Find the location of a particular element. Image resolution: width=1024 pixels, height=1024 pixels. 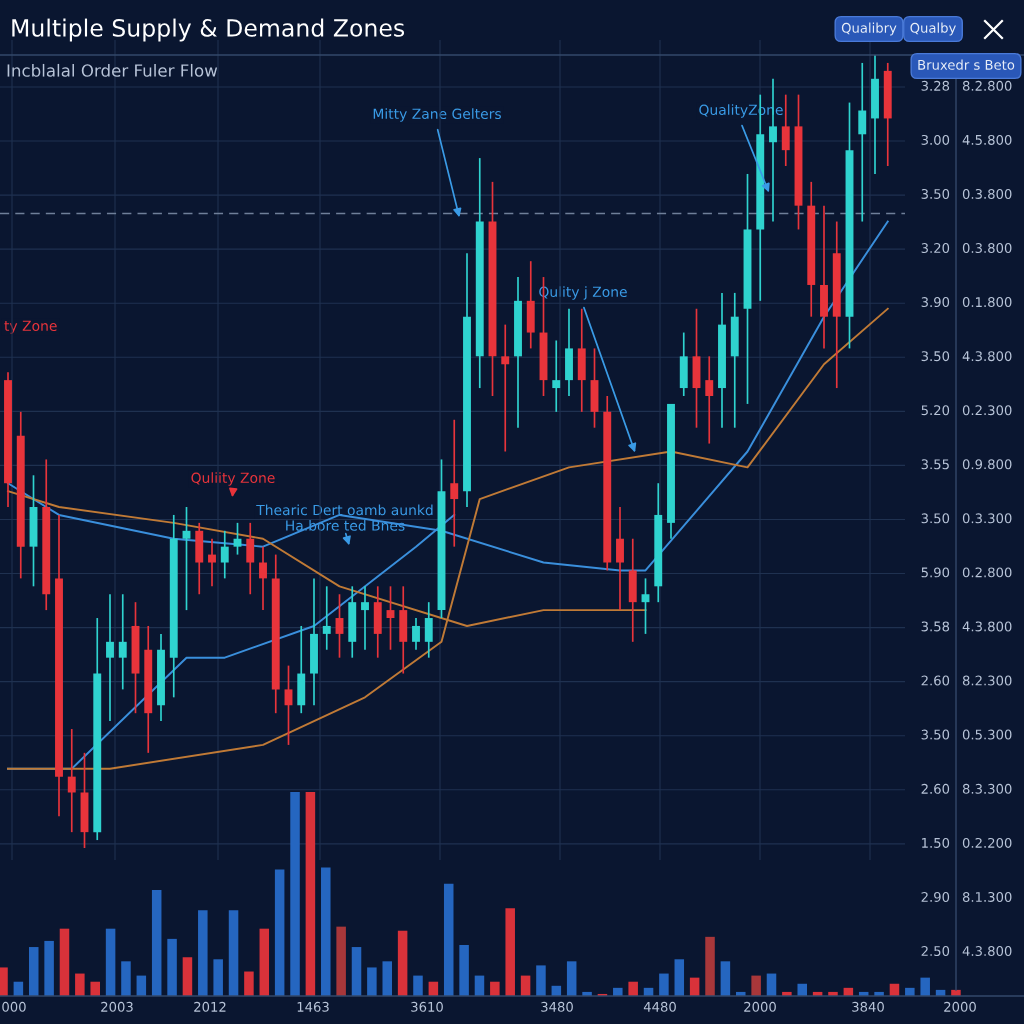

text: 0.2.800 is located at coordinates (987, 572).